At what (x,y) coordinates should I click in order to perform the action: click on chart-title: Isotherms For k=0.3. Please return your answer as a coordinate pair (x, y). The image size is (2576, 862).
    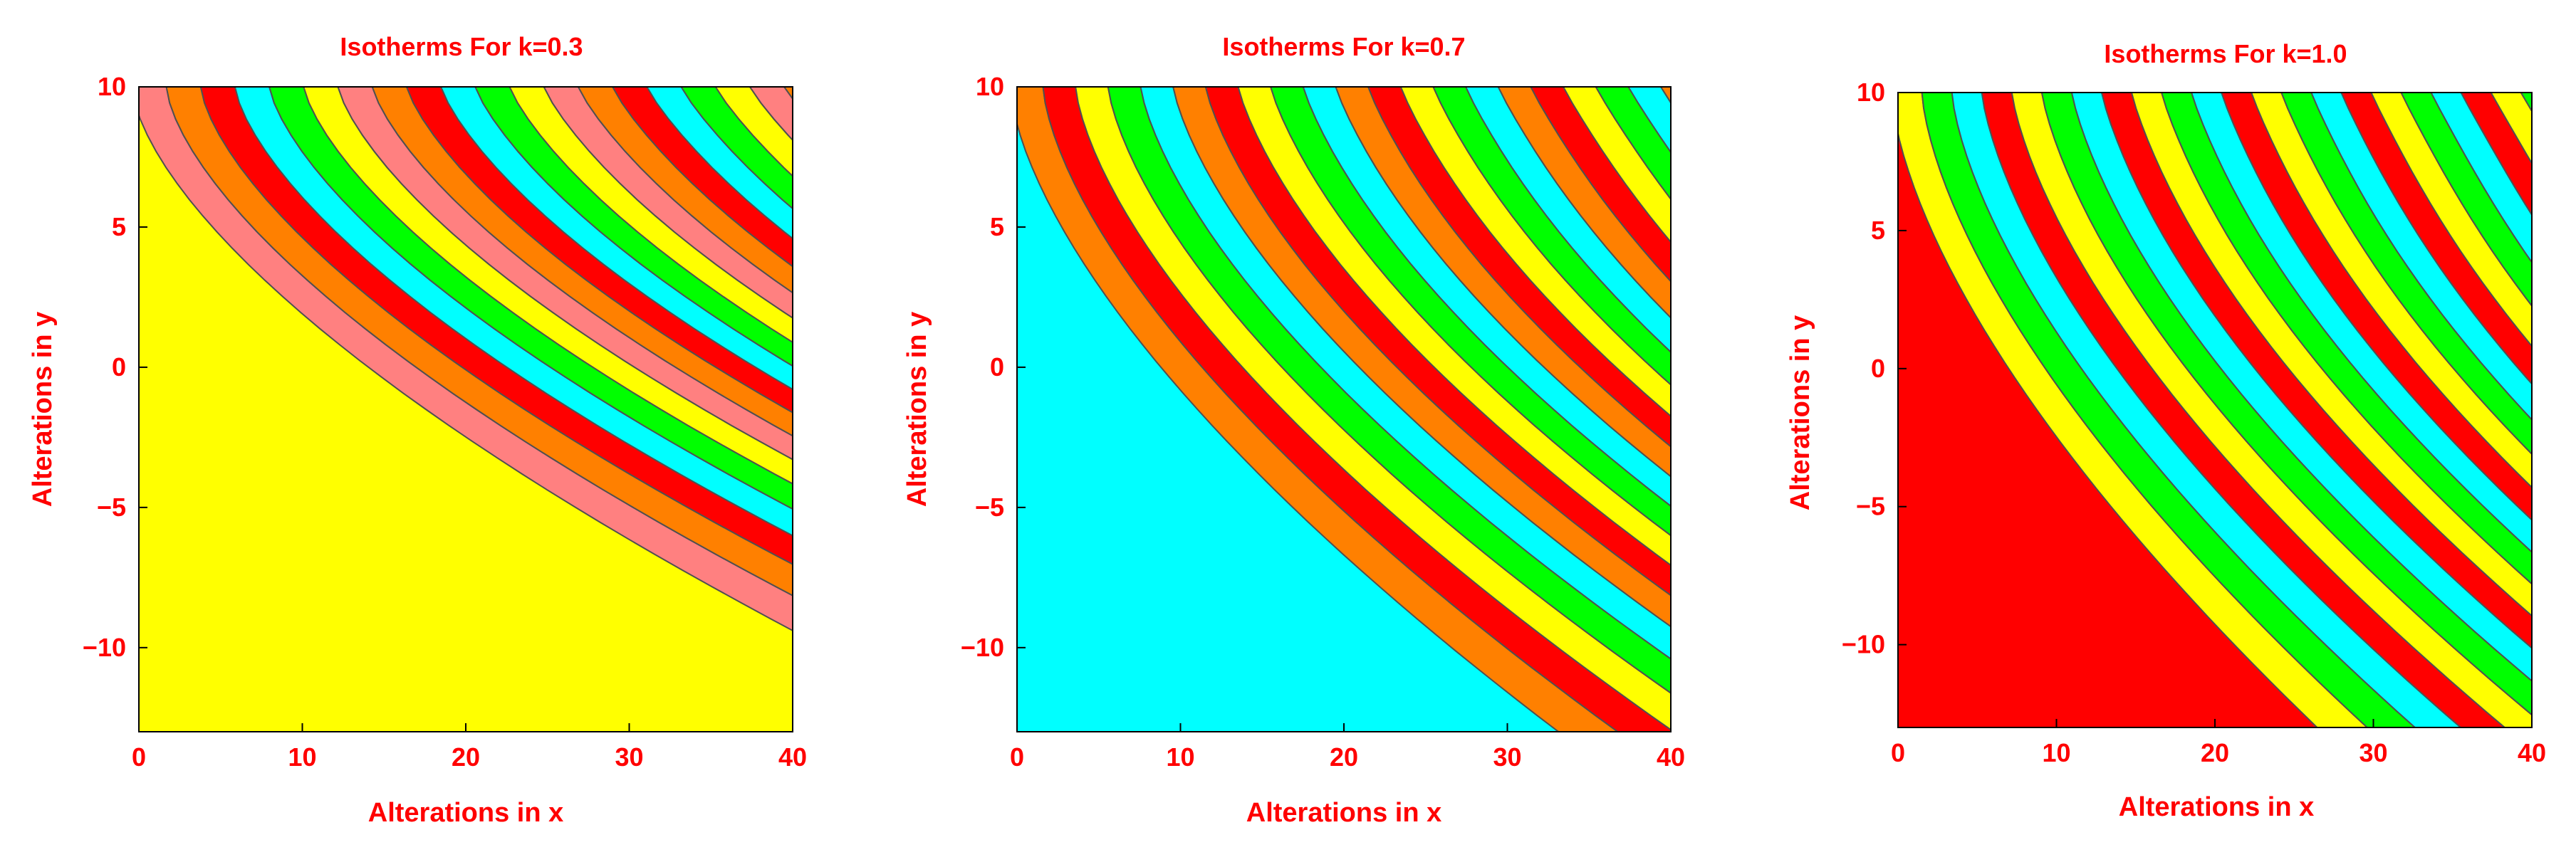
    Looking at the image, I should click on (461, 46).